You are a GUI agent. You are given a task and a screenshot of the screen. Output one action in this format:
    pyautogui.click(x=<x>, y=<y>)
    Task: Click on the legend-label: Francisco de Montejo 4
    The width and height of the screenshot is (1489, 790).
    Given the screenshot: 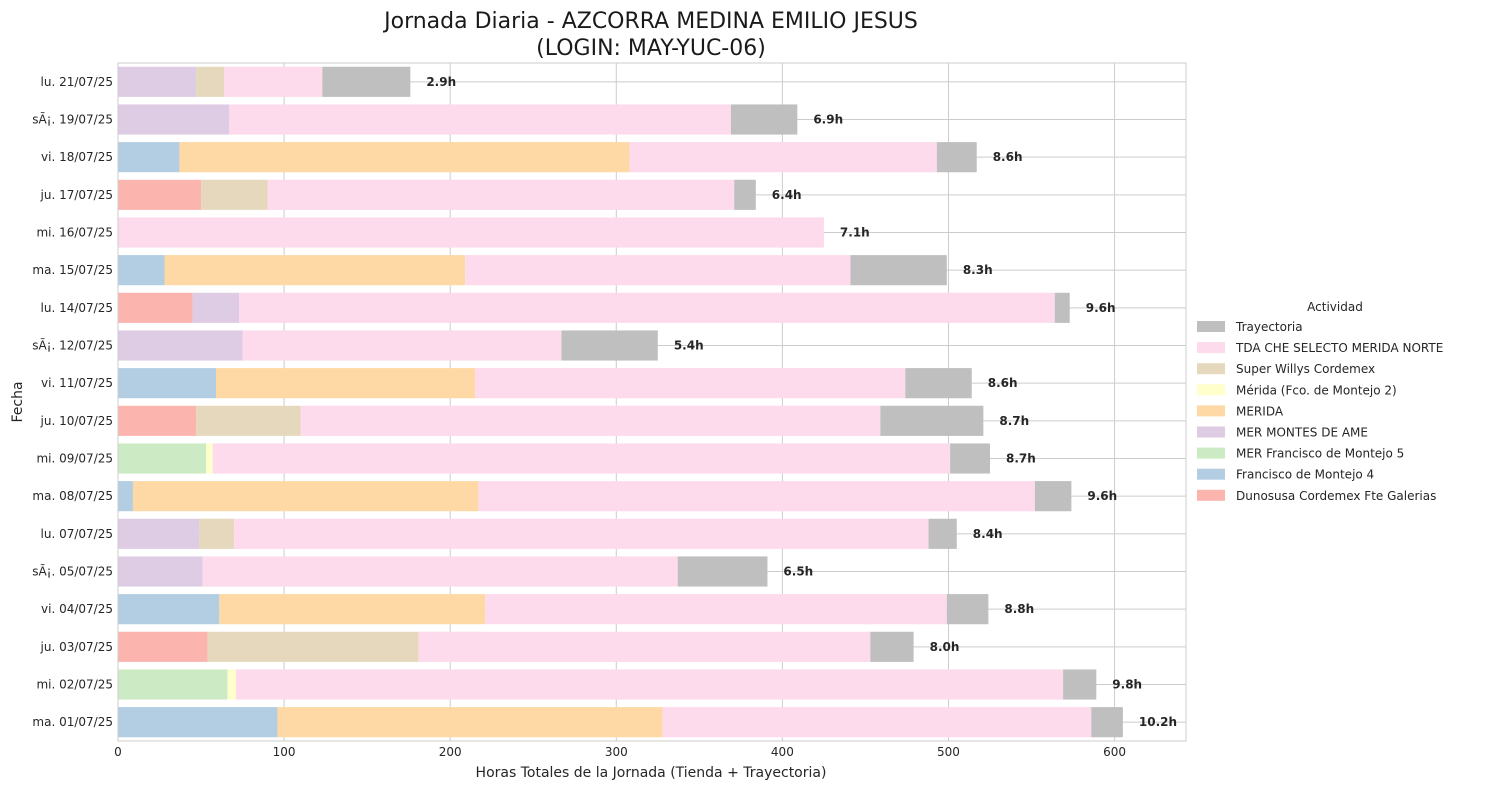 What is the action you would take?
    pyautogui.click(x=1305, y=475)
    